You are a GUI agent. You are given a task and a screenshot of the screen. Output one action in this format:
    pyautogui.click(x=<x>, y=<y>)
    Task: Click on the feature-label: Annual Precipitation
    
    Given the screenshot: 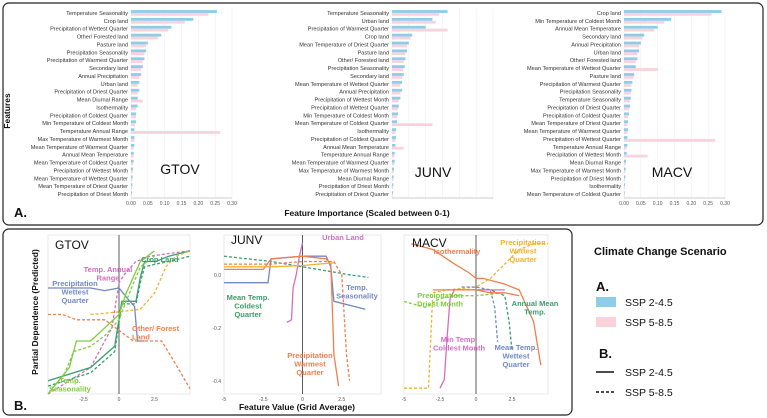 What is the action you would take?
    pyautogui.click(x=596, y=45)
    